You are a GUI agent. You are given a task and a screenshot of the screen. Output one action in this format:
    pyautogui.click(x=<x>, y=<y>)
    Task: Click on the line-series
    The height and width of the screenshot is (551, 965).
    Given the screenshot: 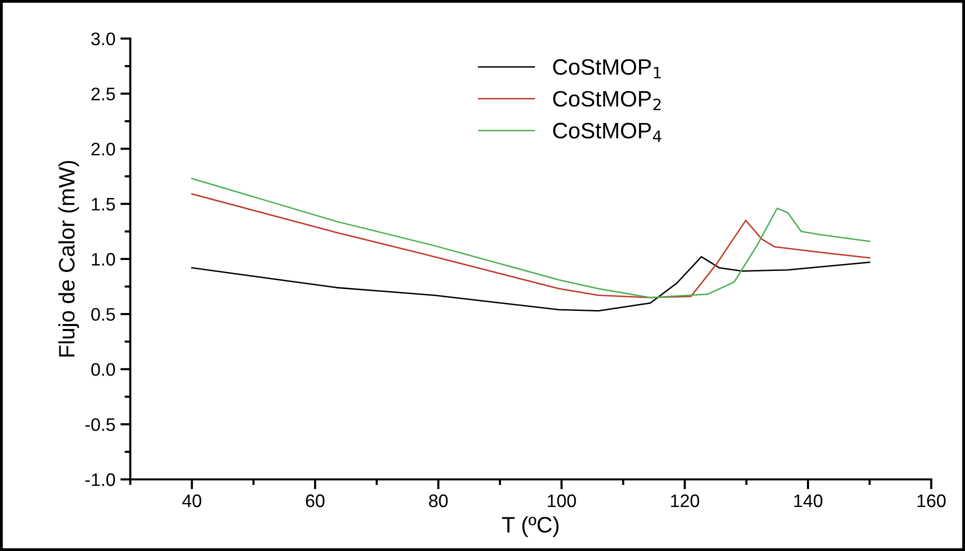 What is the action you would take?
    pyautogui.click(x=530, y=284)
    